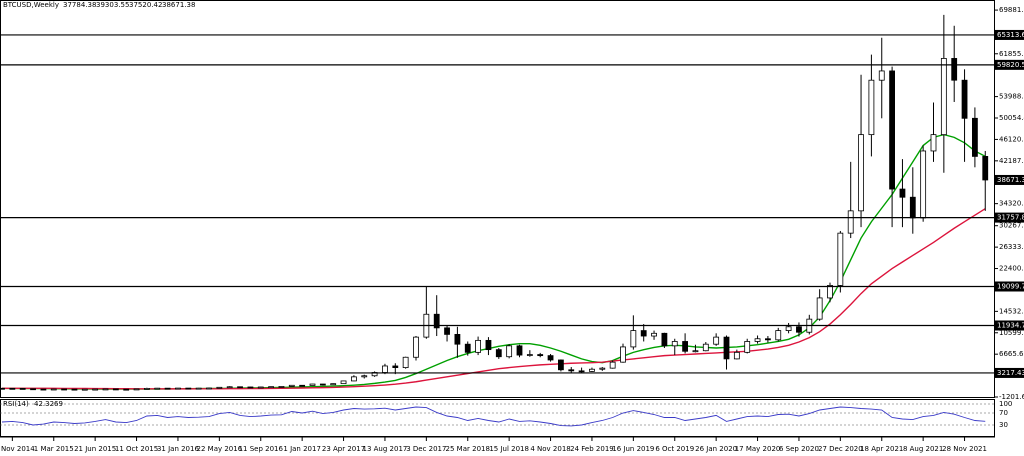  Describe the element at coordinates (54, 449) in the screenshot. I see `x-tick-label: 1 Mar 2015` at that location.